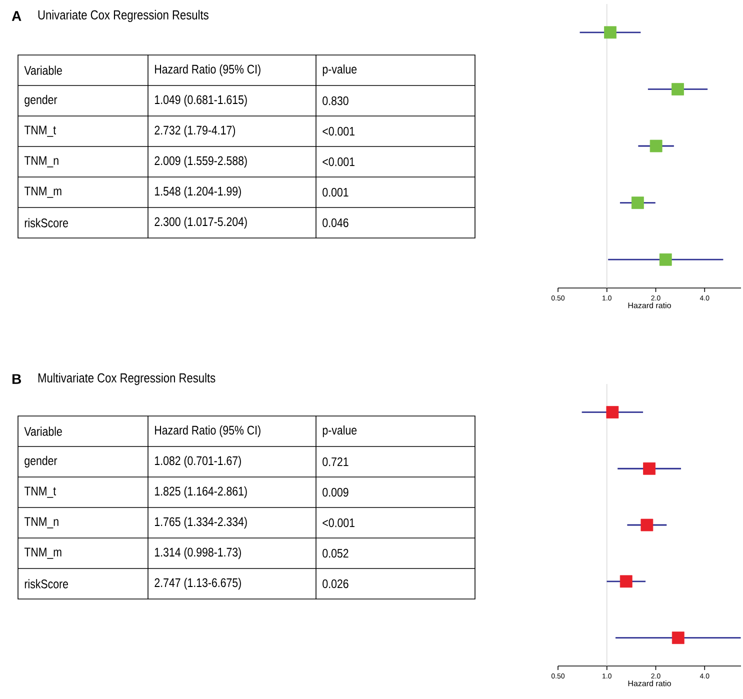 This screenshot has height=699, width=743. Describe the element at coordinates (335, 101) in the screenshot. I see `text: 0.830` at that location.